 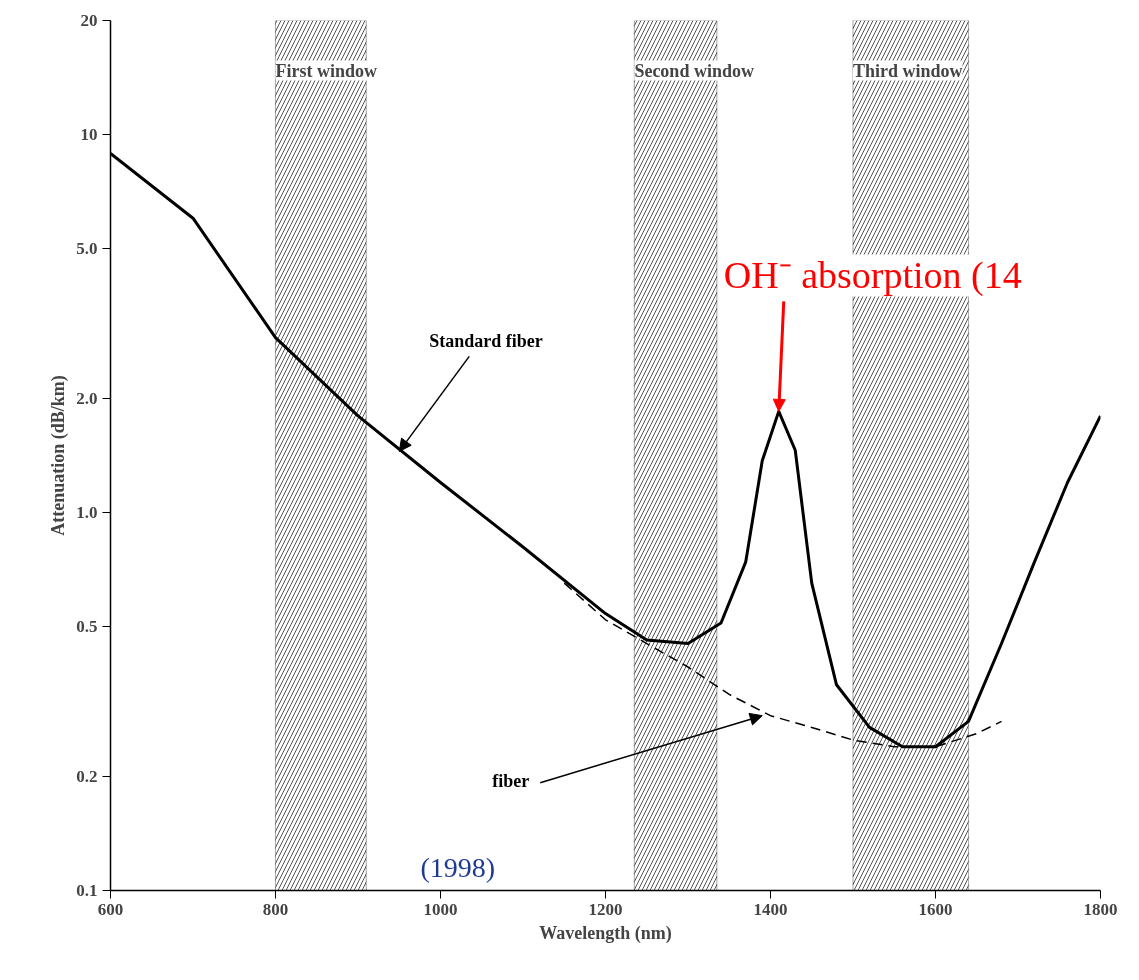 I want to click on x-tick-label: 800, so click(x=275, y=909).